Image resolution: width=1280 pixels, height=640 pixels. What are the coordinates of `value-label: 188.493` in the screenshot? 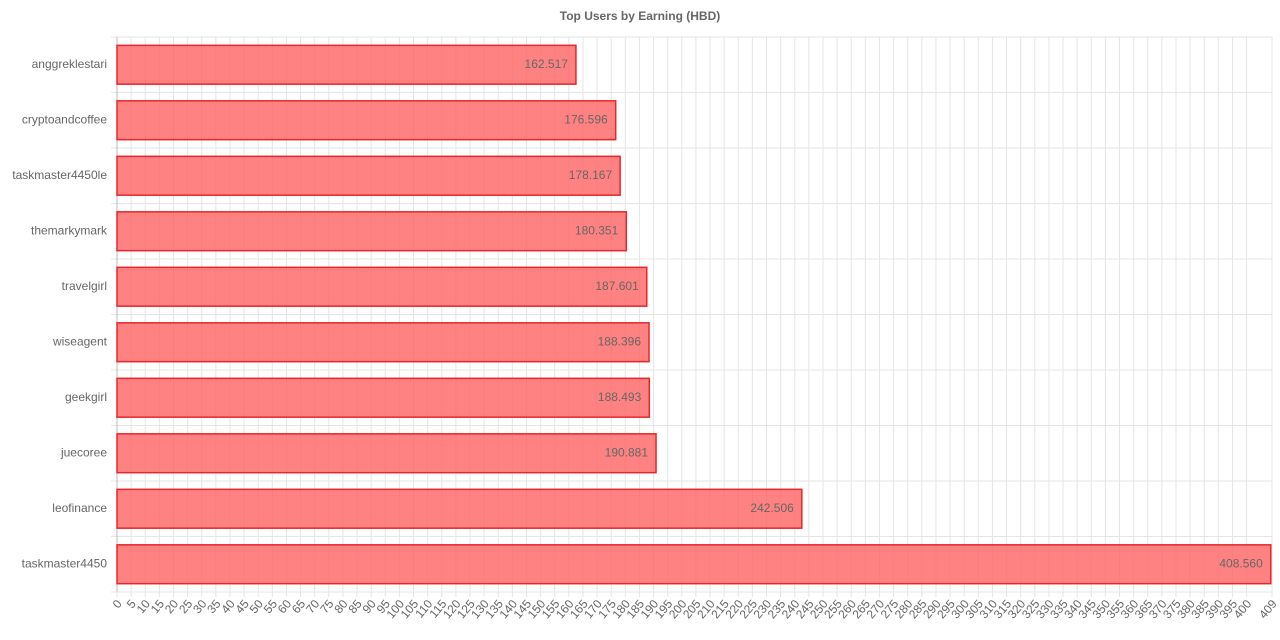 It's located at (620, 397).